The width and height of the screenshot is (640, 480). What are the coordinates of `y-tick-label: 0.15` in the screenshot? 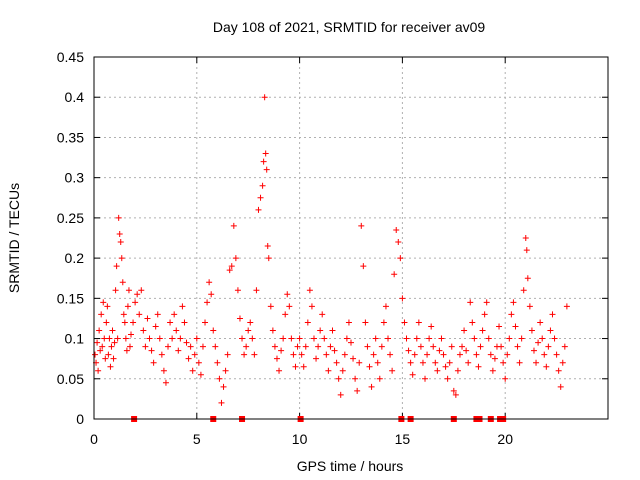 It's located at (70, 298).